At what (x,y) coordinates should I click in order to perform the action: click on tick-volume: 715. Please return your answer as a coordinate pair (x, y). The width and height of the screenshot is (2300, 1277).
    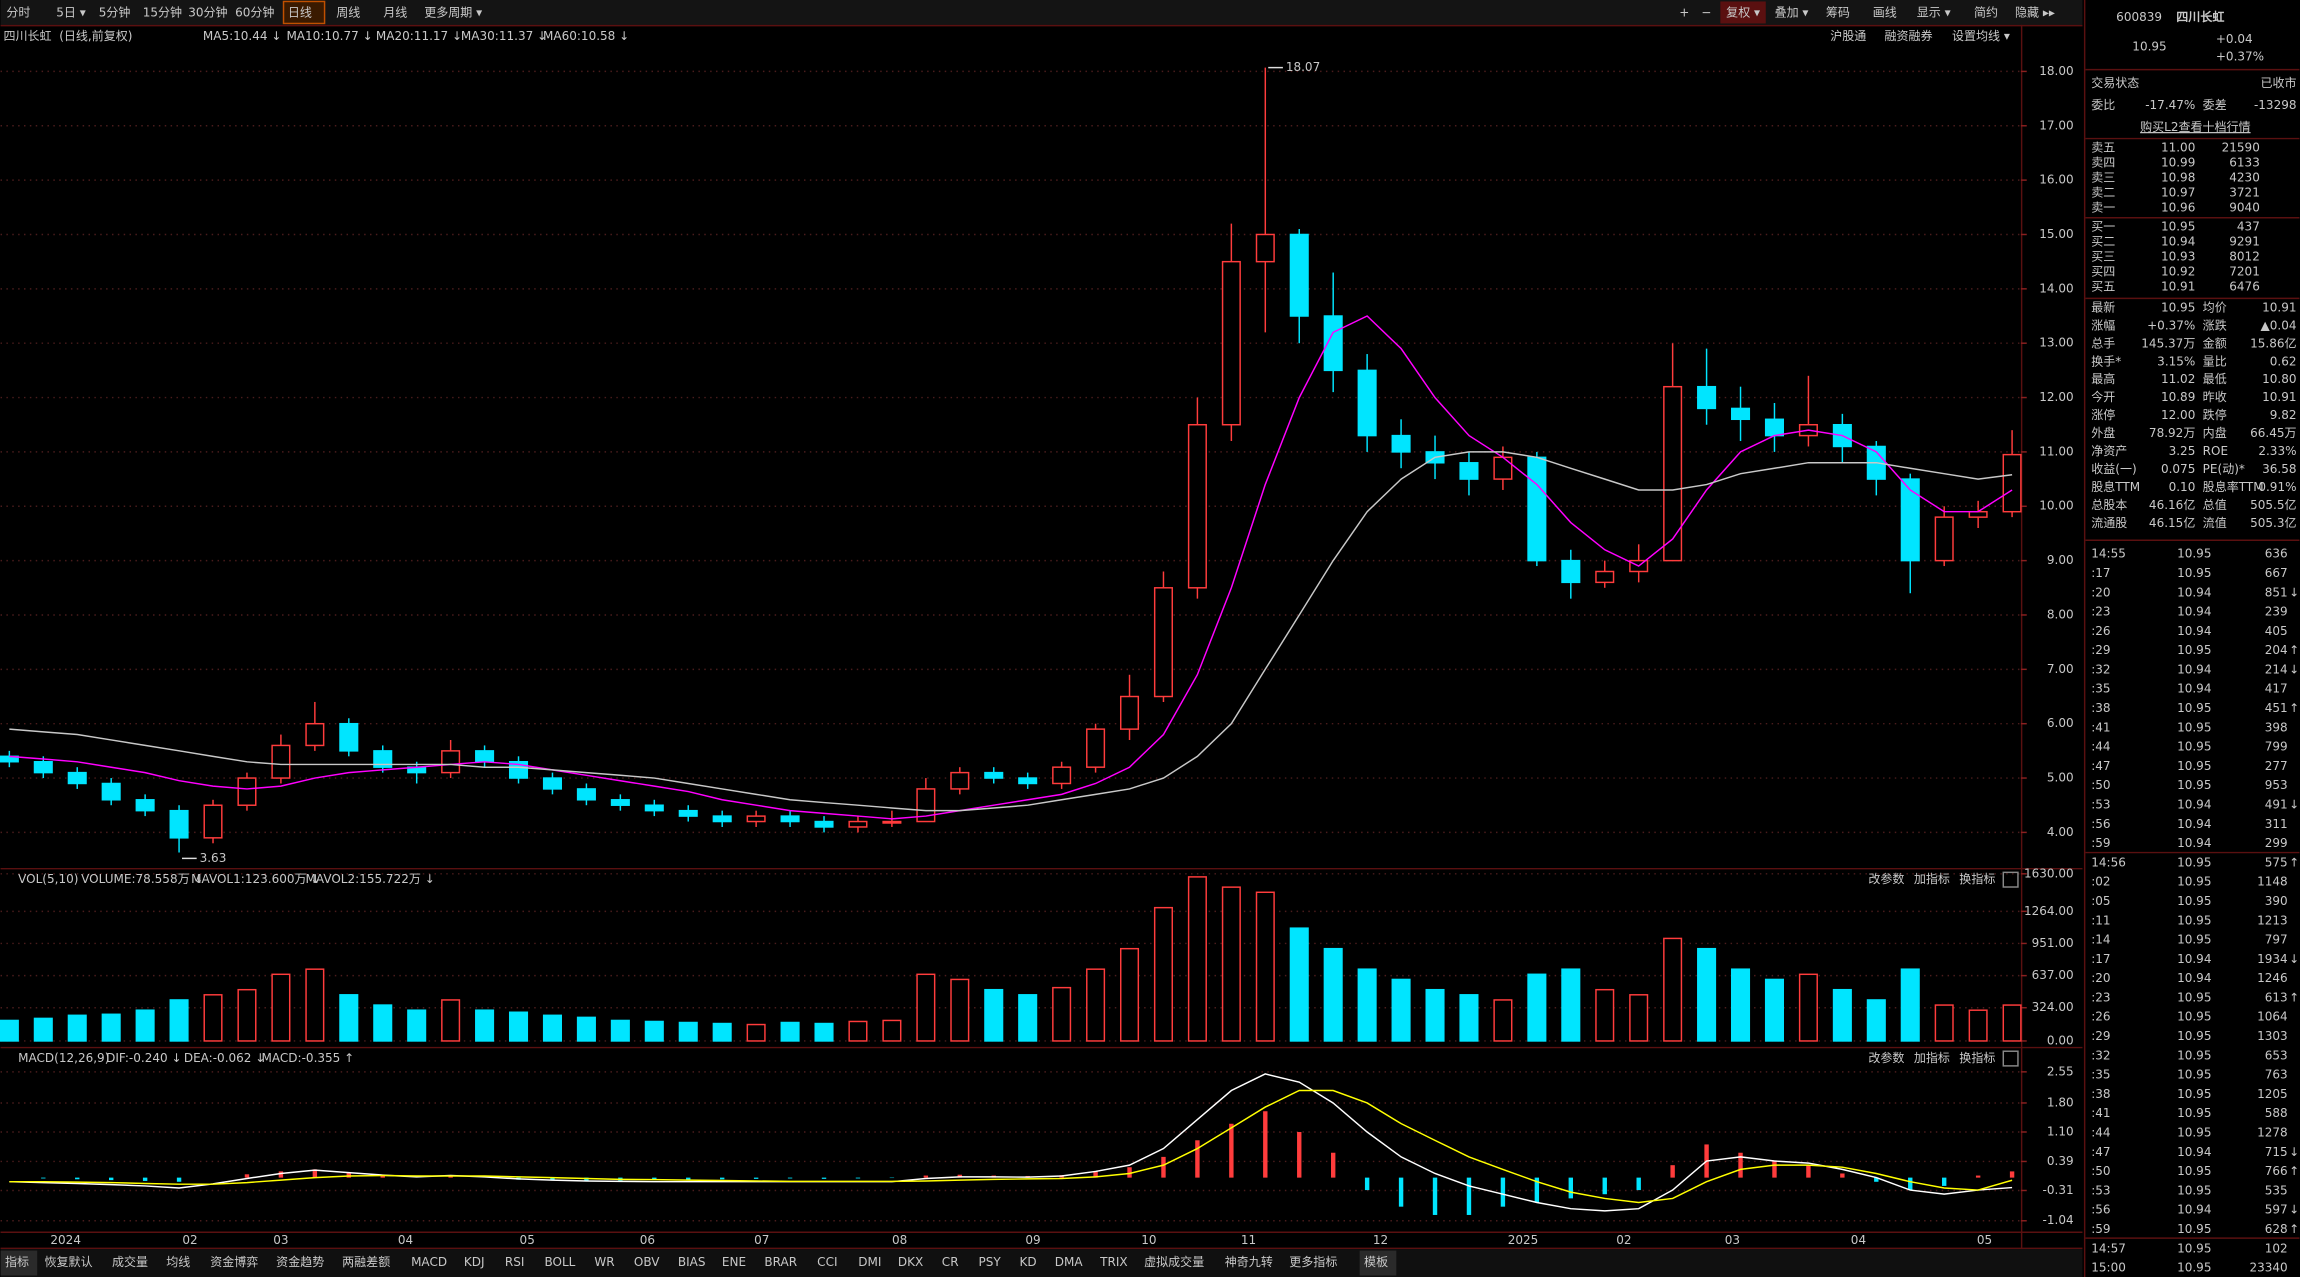
    Looking at the image, I should click on (2276, 1152).